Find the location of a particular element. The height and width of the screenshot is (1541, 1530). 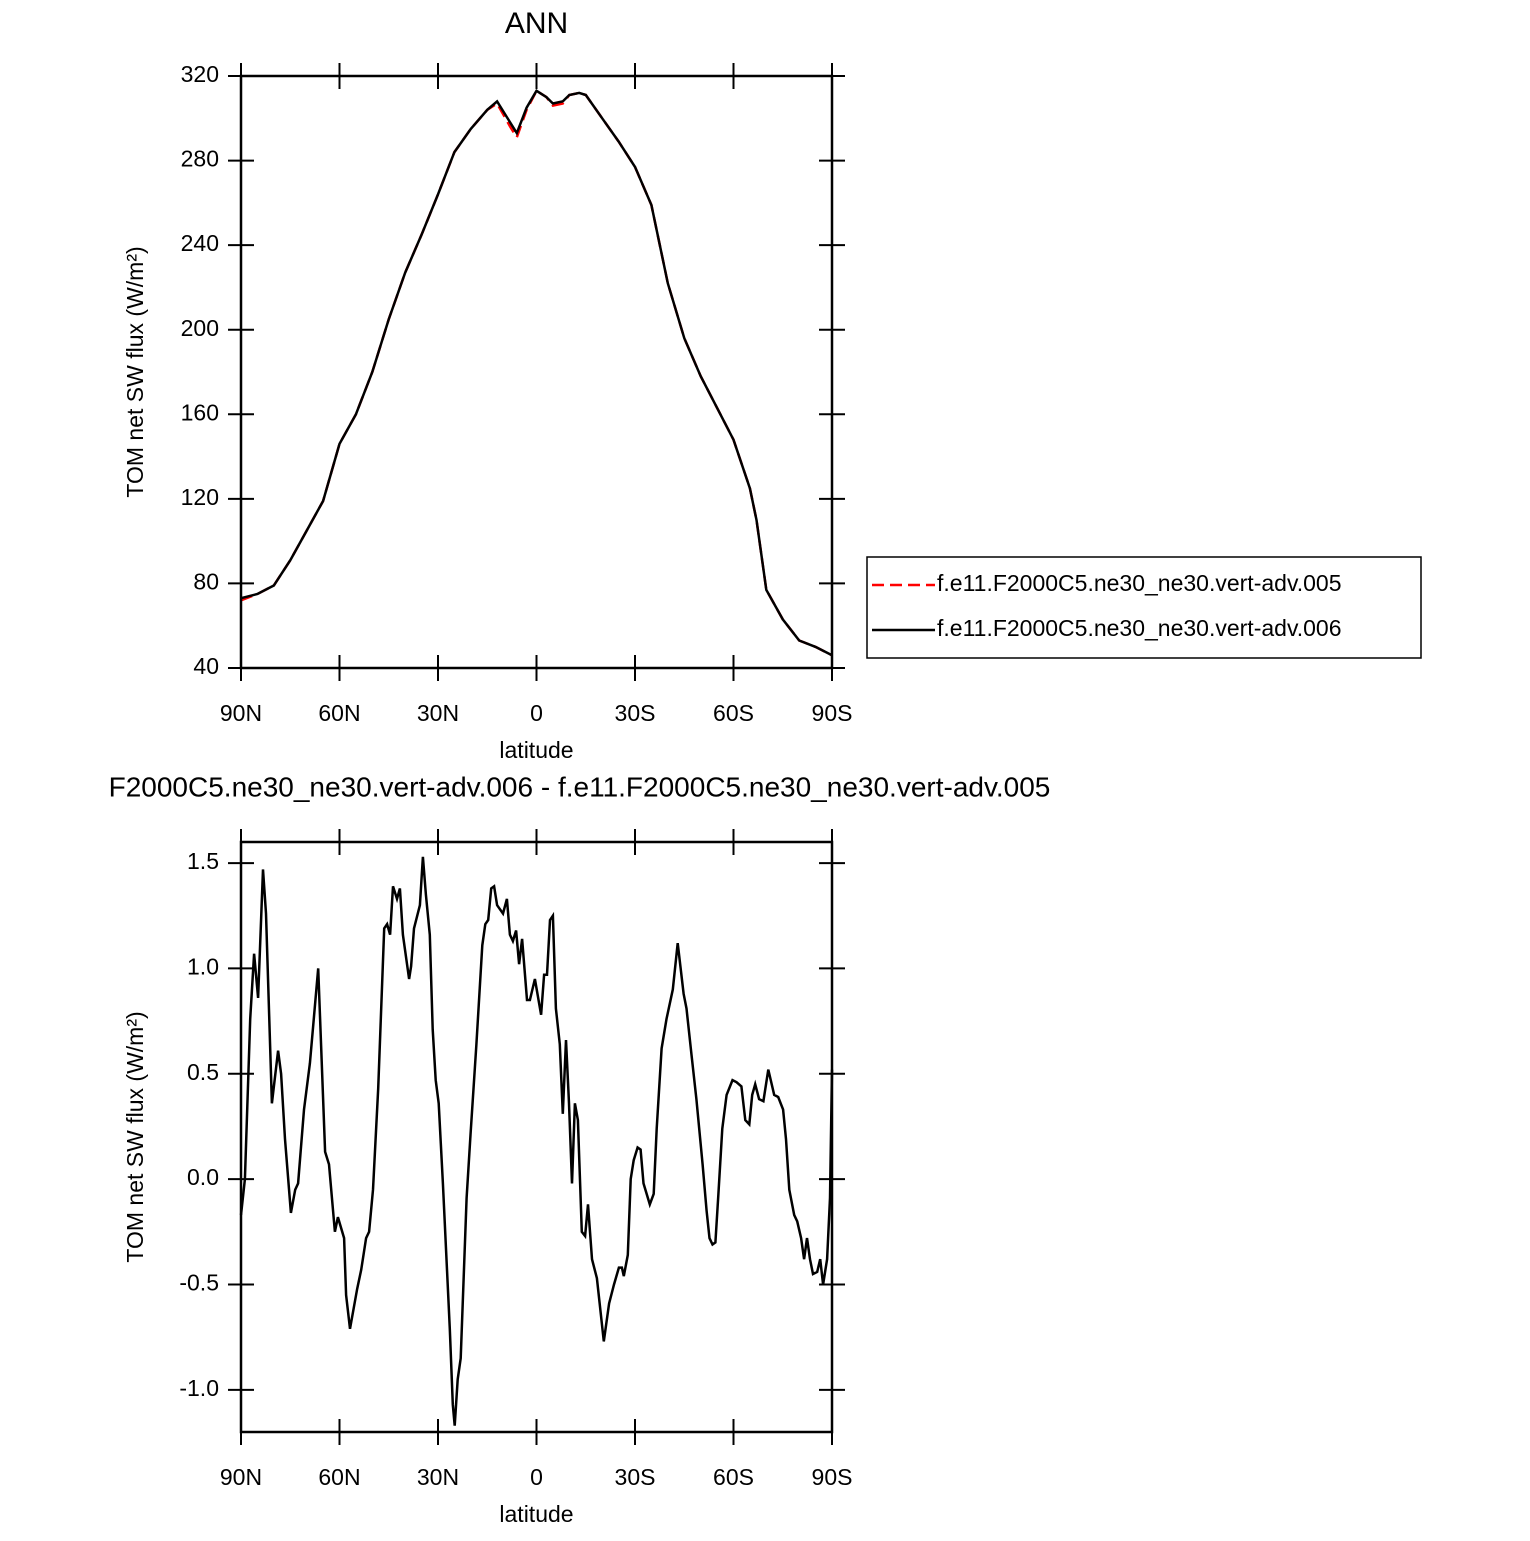

y-tick-label: -1.0 is located at coordinates (199, 1388).